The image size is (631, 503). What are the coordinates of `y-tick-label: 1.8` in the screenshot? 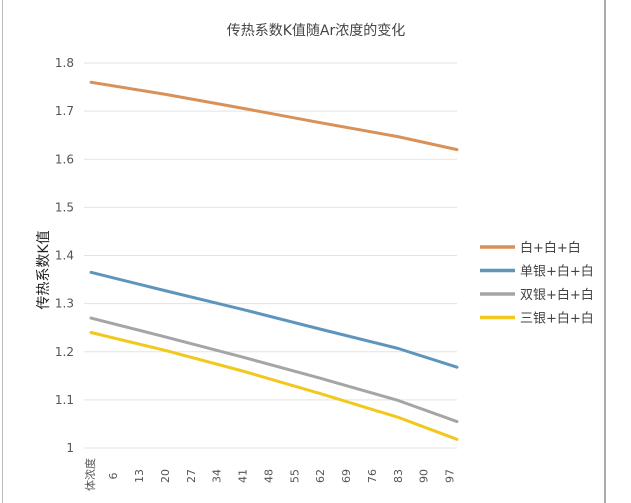 It's located at (64, 63).